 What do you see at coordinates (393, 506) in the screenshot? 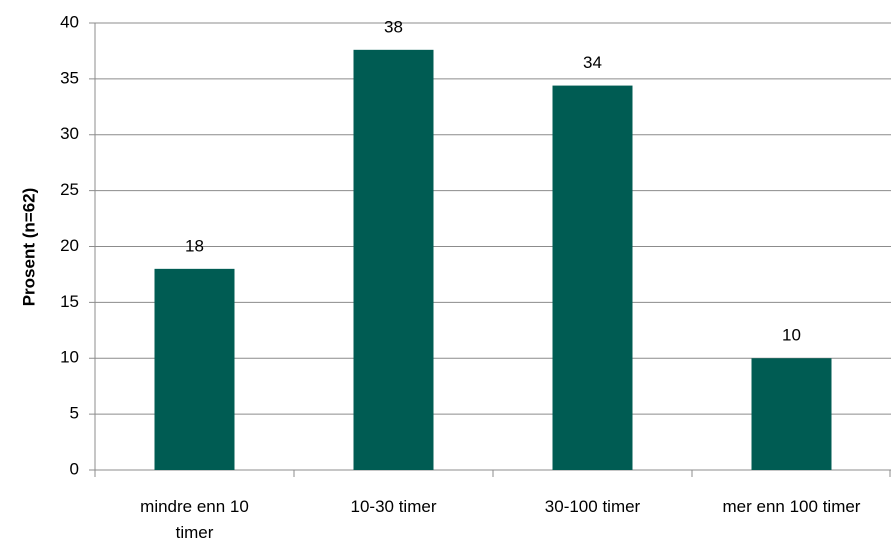
I see `x-tick-label: 10-30 timer` at bounding box center [393, 506].